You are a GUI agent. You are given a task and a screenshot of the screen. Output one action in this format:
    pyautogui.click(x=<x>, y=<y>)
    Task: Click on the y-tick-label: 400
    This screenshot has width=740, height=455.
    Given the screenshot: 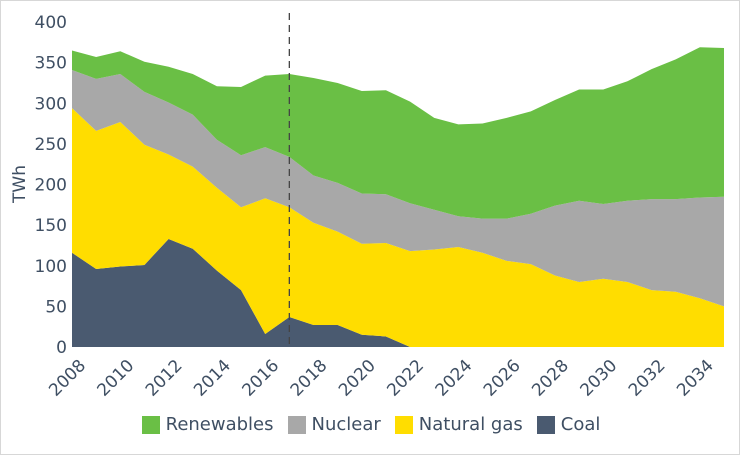 What is the action you would take?
    pyautogui.click(x=51, y=23)
    